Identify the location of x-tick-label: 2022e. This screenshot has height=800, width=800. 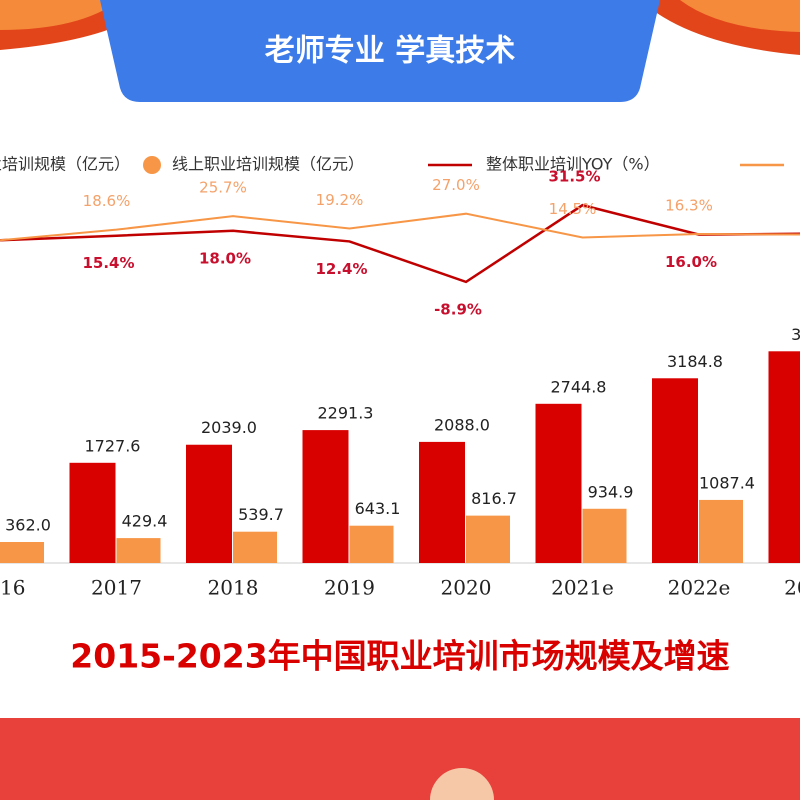
(699, 588).